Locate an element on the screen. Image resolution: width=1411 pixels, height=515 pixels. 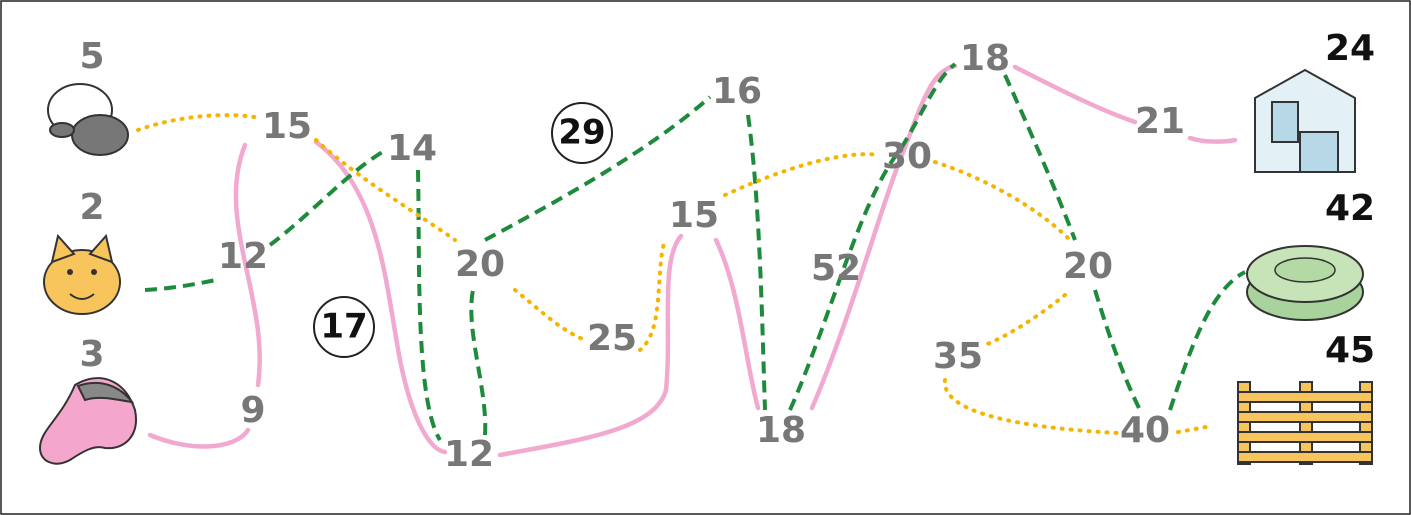
sheep-icon is located at coordinates (88, 119).